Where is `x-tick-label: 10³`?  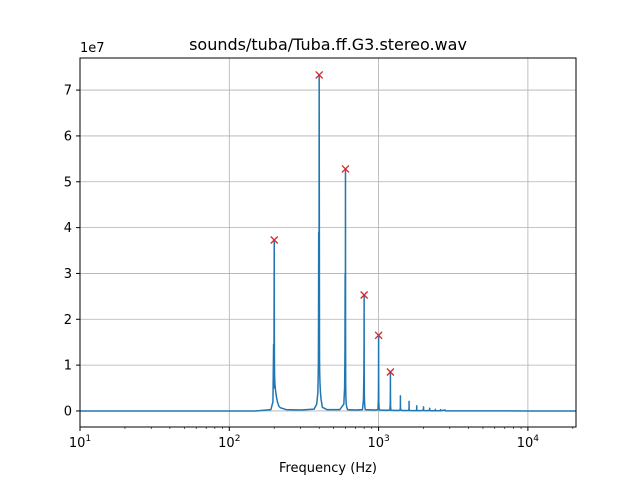 x-tick-label: 10³ is located at coordinates (378, 442).